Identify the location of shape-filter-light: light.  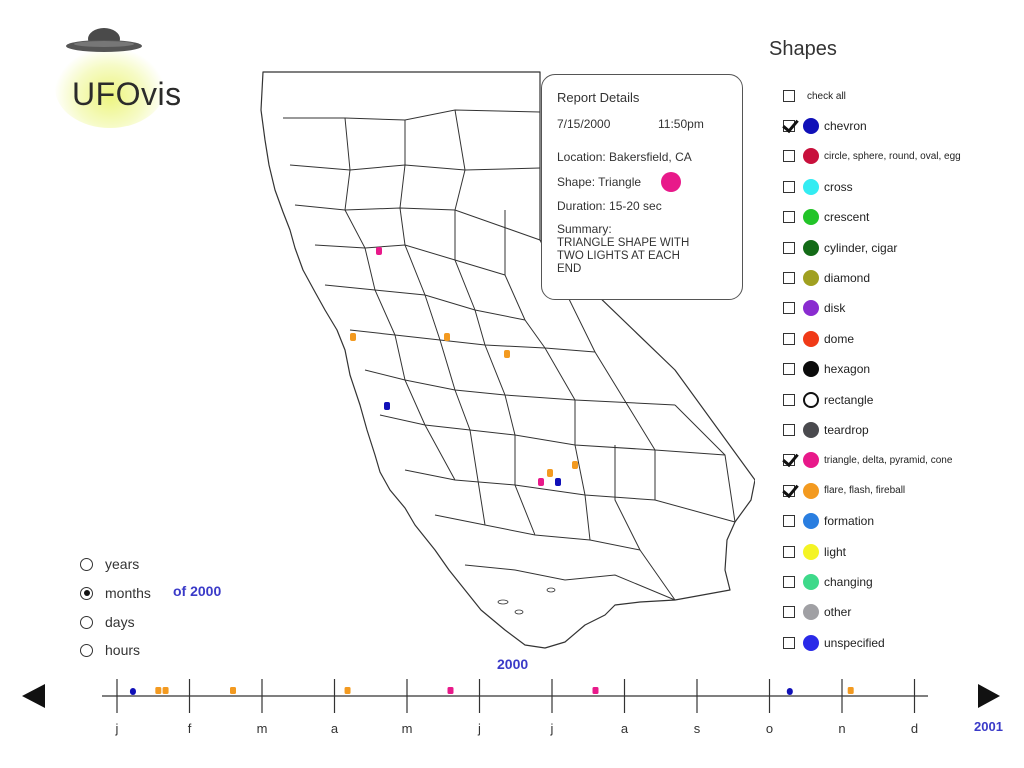
(814, 552).